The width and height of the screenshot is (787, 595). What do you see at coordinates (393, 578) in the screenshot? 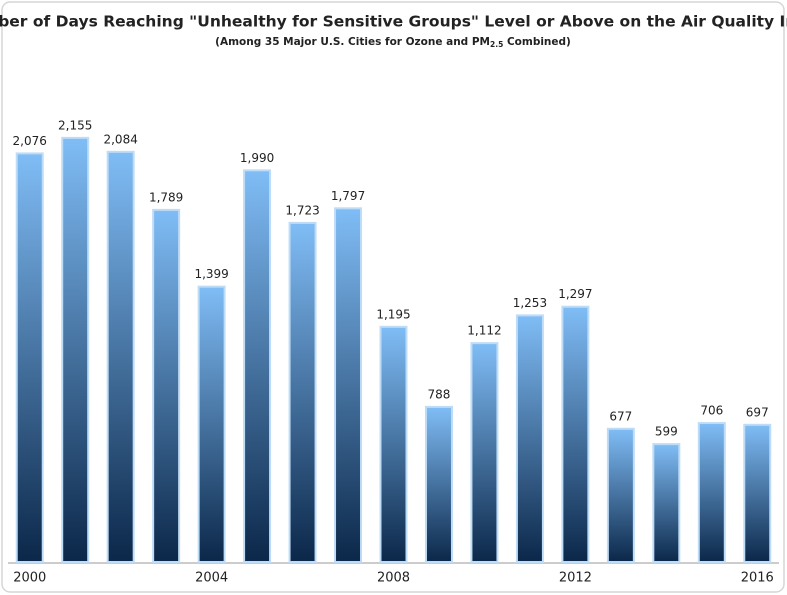
I see `x-tick-label: 2008` at bounding box center [393, 578].